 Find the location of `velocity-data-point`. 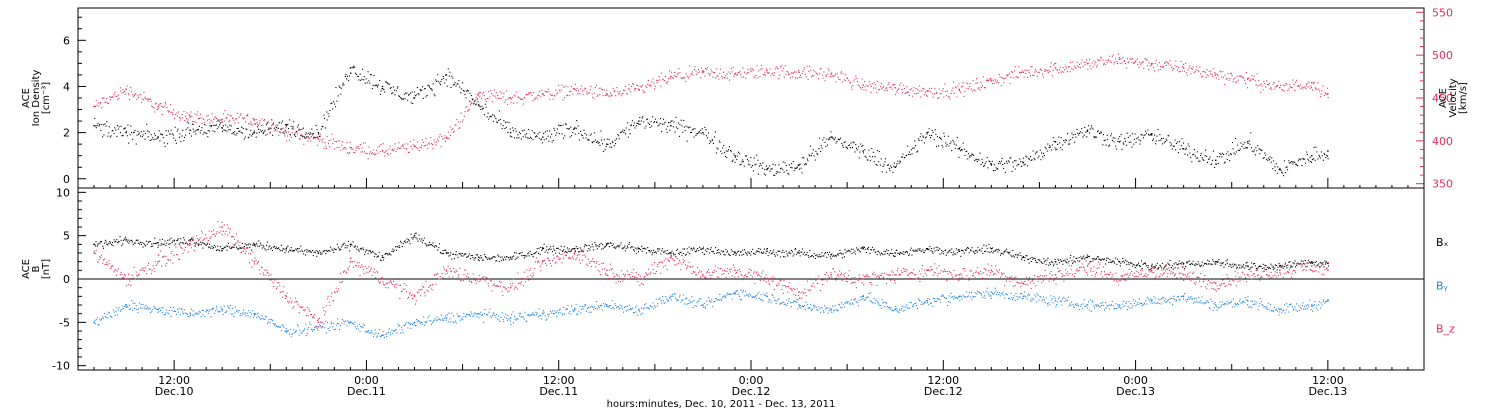

velocity-data-point is located at coordinates (254, 119).